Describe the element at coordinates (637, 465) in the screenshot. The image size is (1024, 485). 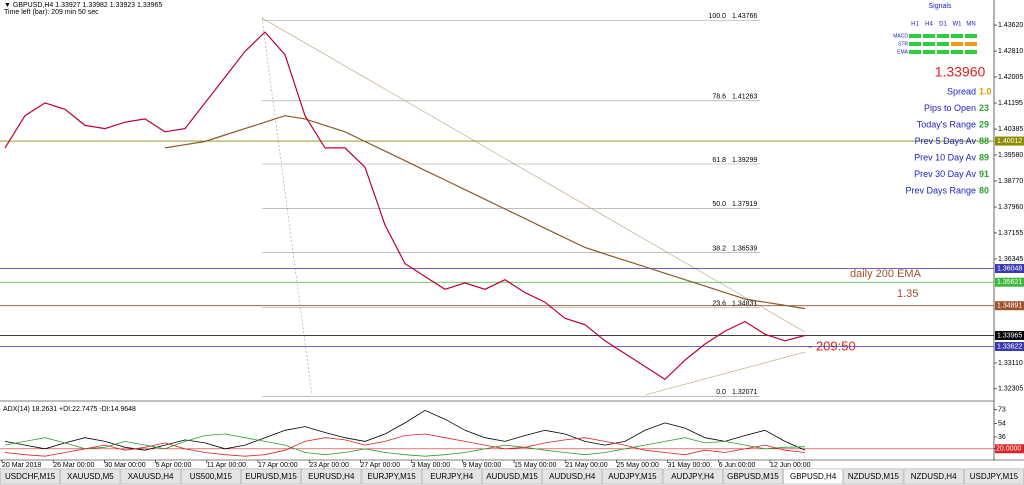
I see `time-label: 25 May 00:00` at that location.